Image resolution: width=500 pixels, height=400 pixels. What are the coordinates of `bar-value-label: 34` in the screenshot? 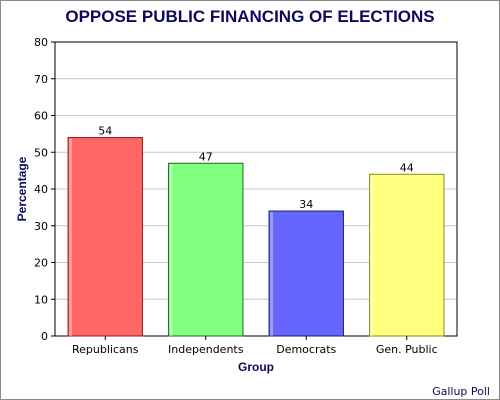 It's located at (306, 204).